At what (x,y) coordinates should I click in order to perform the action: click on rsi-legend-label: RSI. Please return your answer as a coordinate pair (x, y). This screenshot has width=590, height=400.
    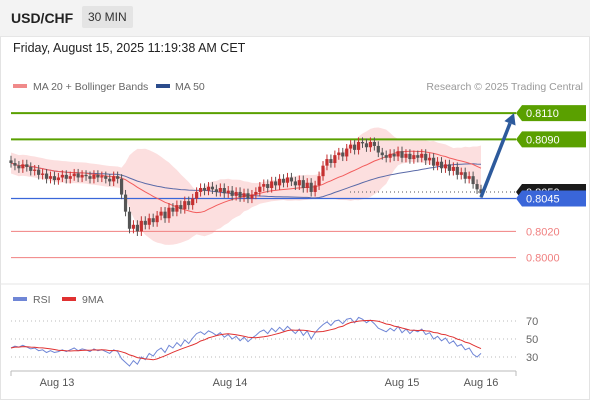
    Looking at the image, I should click on (42, 300).